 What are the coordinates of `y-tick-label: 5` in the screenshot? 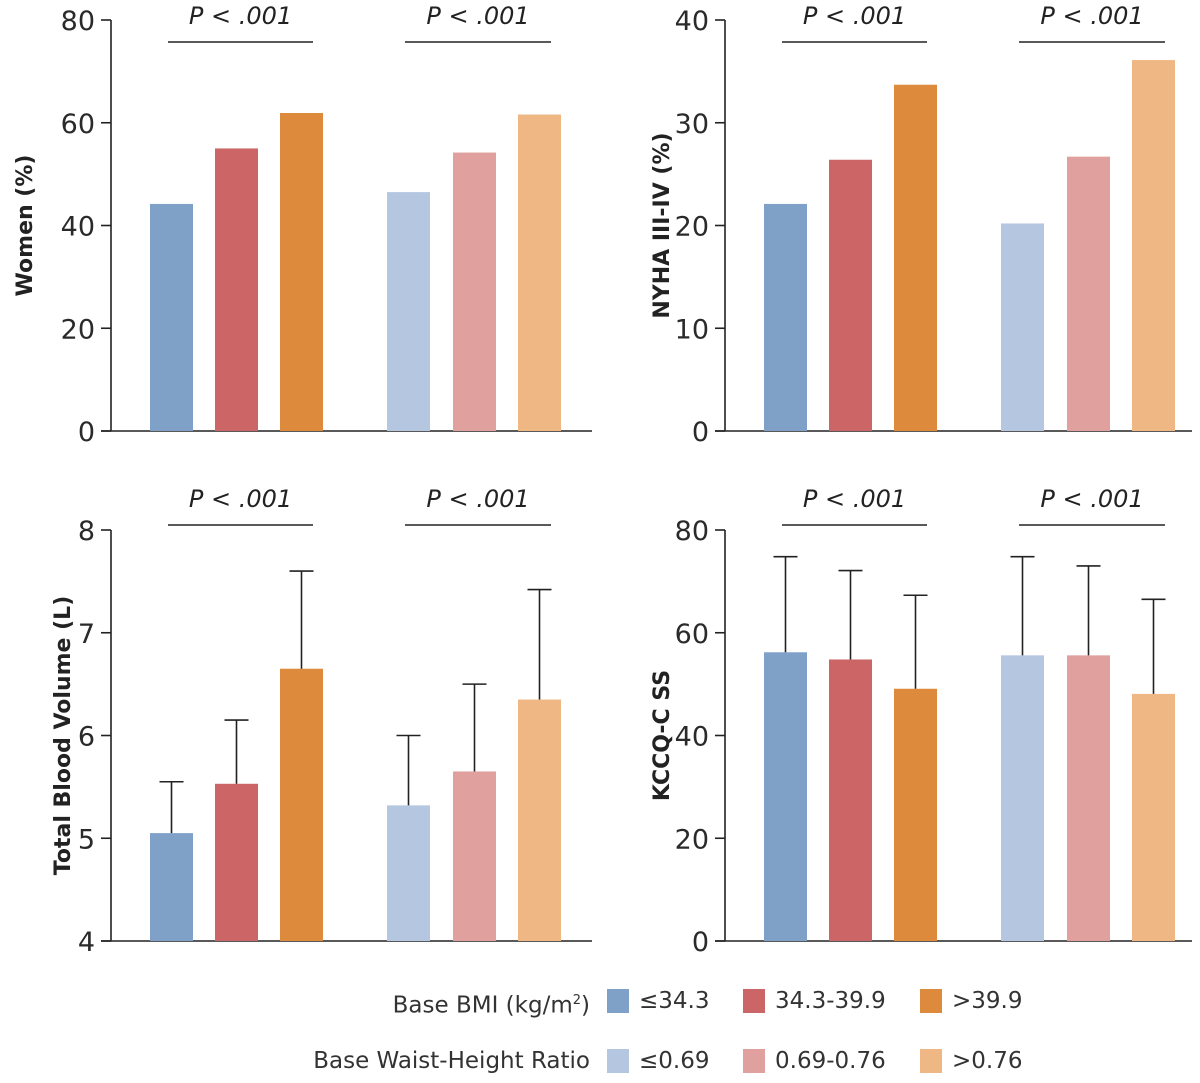 It's located at (86, 839).